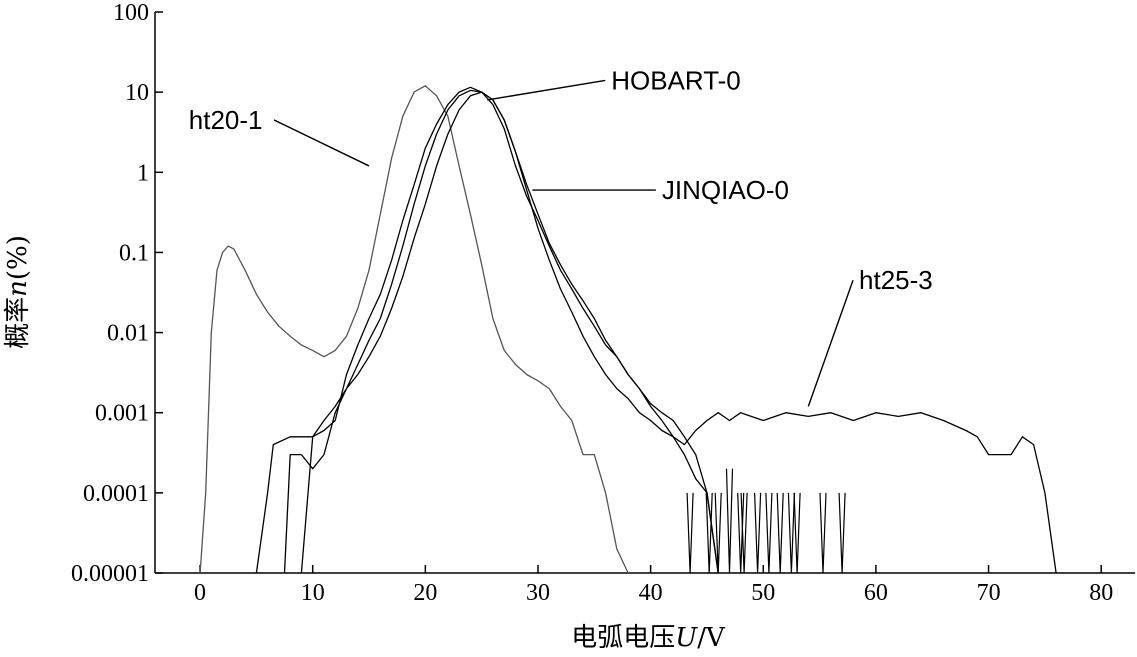 This screenshot has height=657, width=1137. What do you see at coordinates (128, 334) in the screenshot?
I see `y-tick-label: 0.01` at bounding box center [128, 334].